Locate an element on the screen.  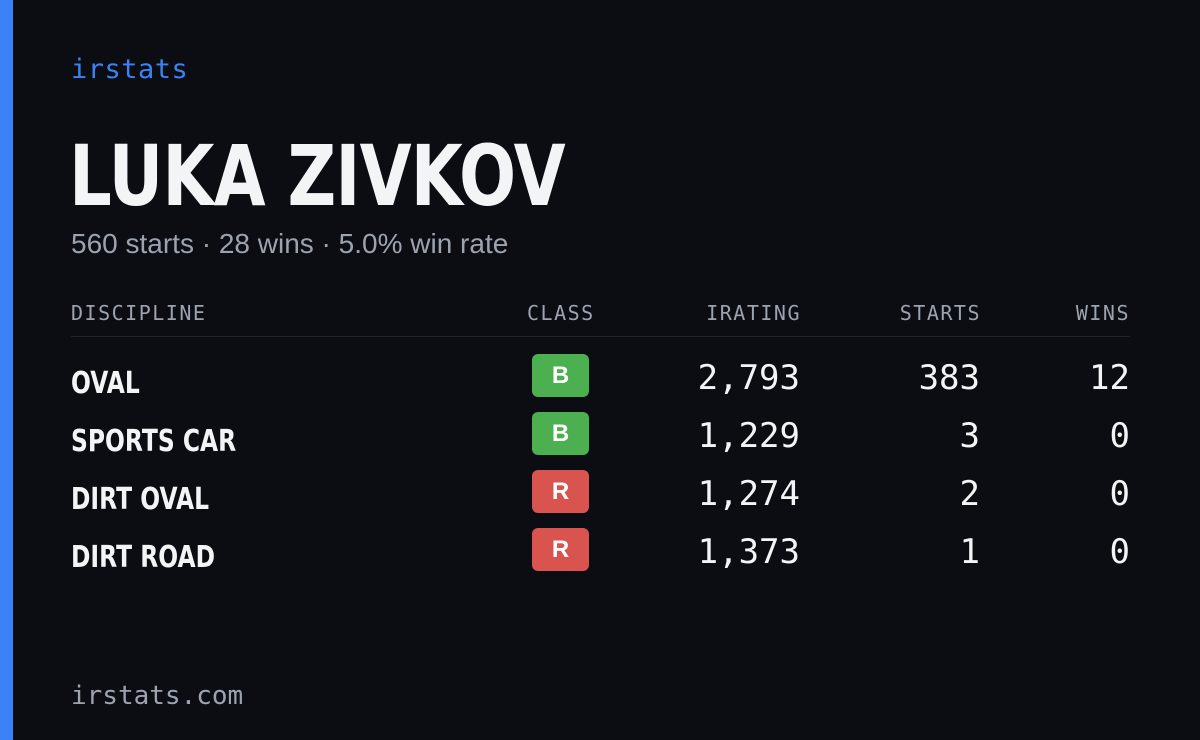
header-class: CLASS is located at coordinates (561, 313).